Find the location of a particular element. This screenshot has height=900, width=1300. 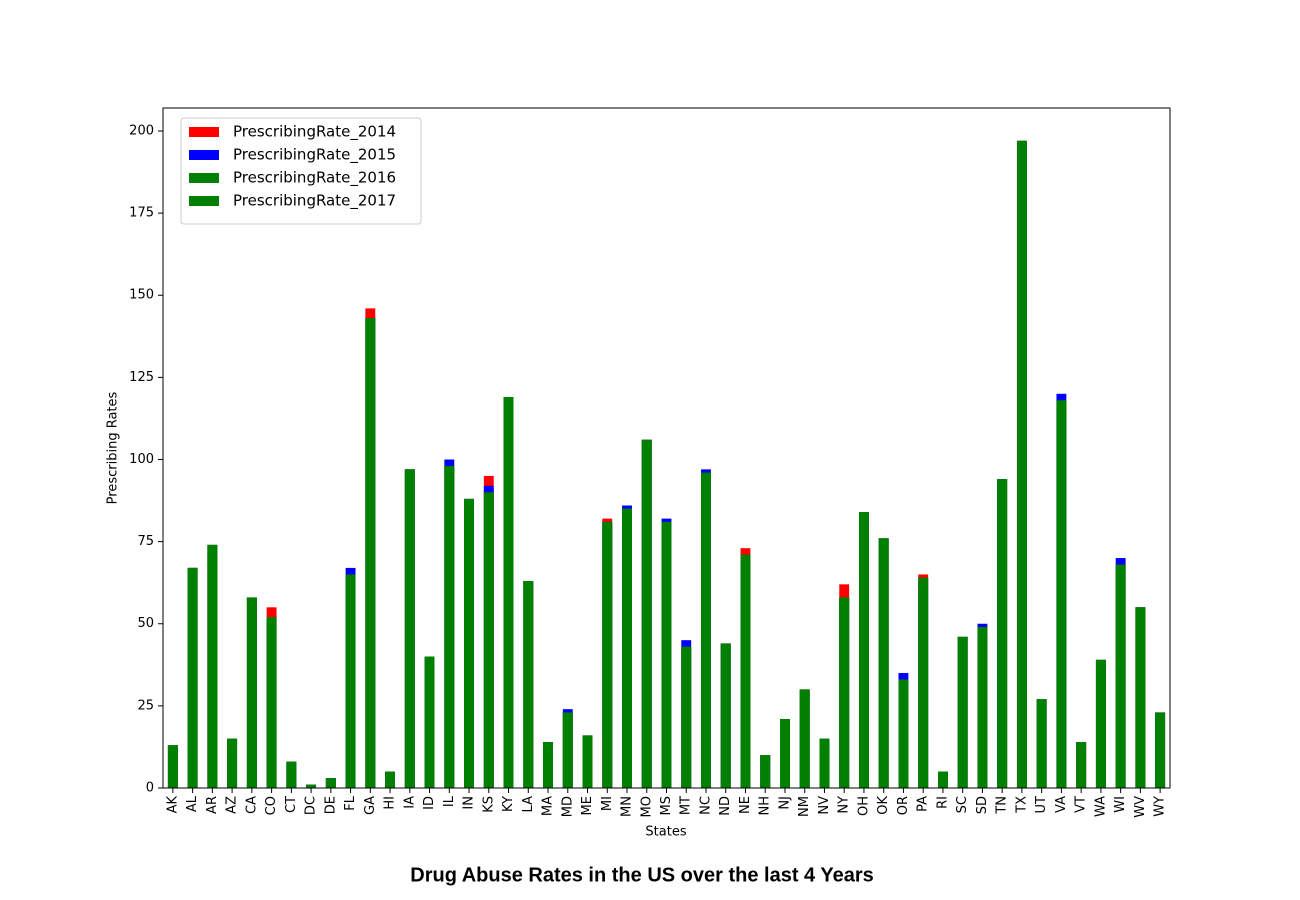

legend-label: PrescribingRate_2016 is located at coordinates (314, 178).